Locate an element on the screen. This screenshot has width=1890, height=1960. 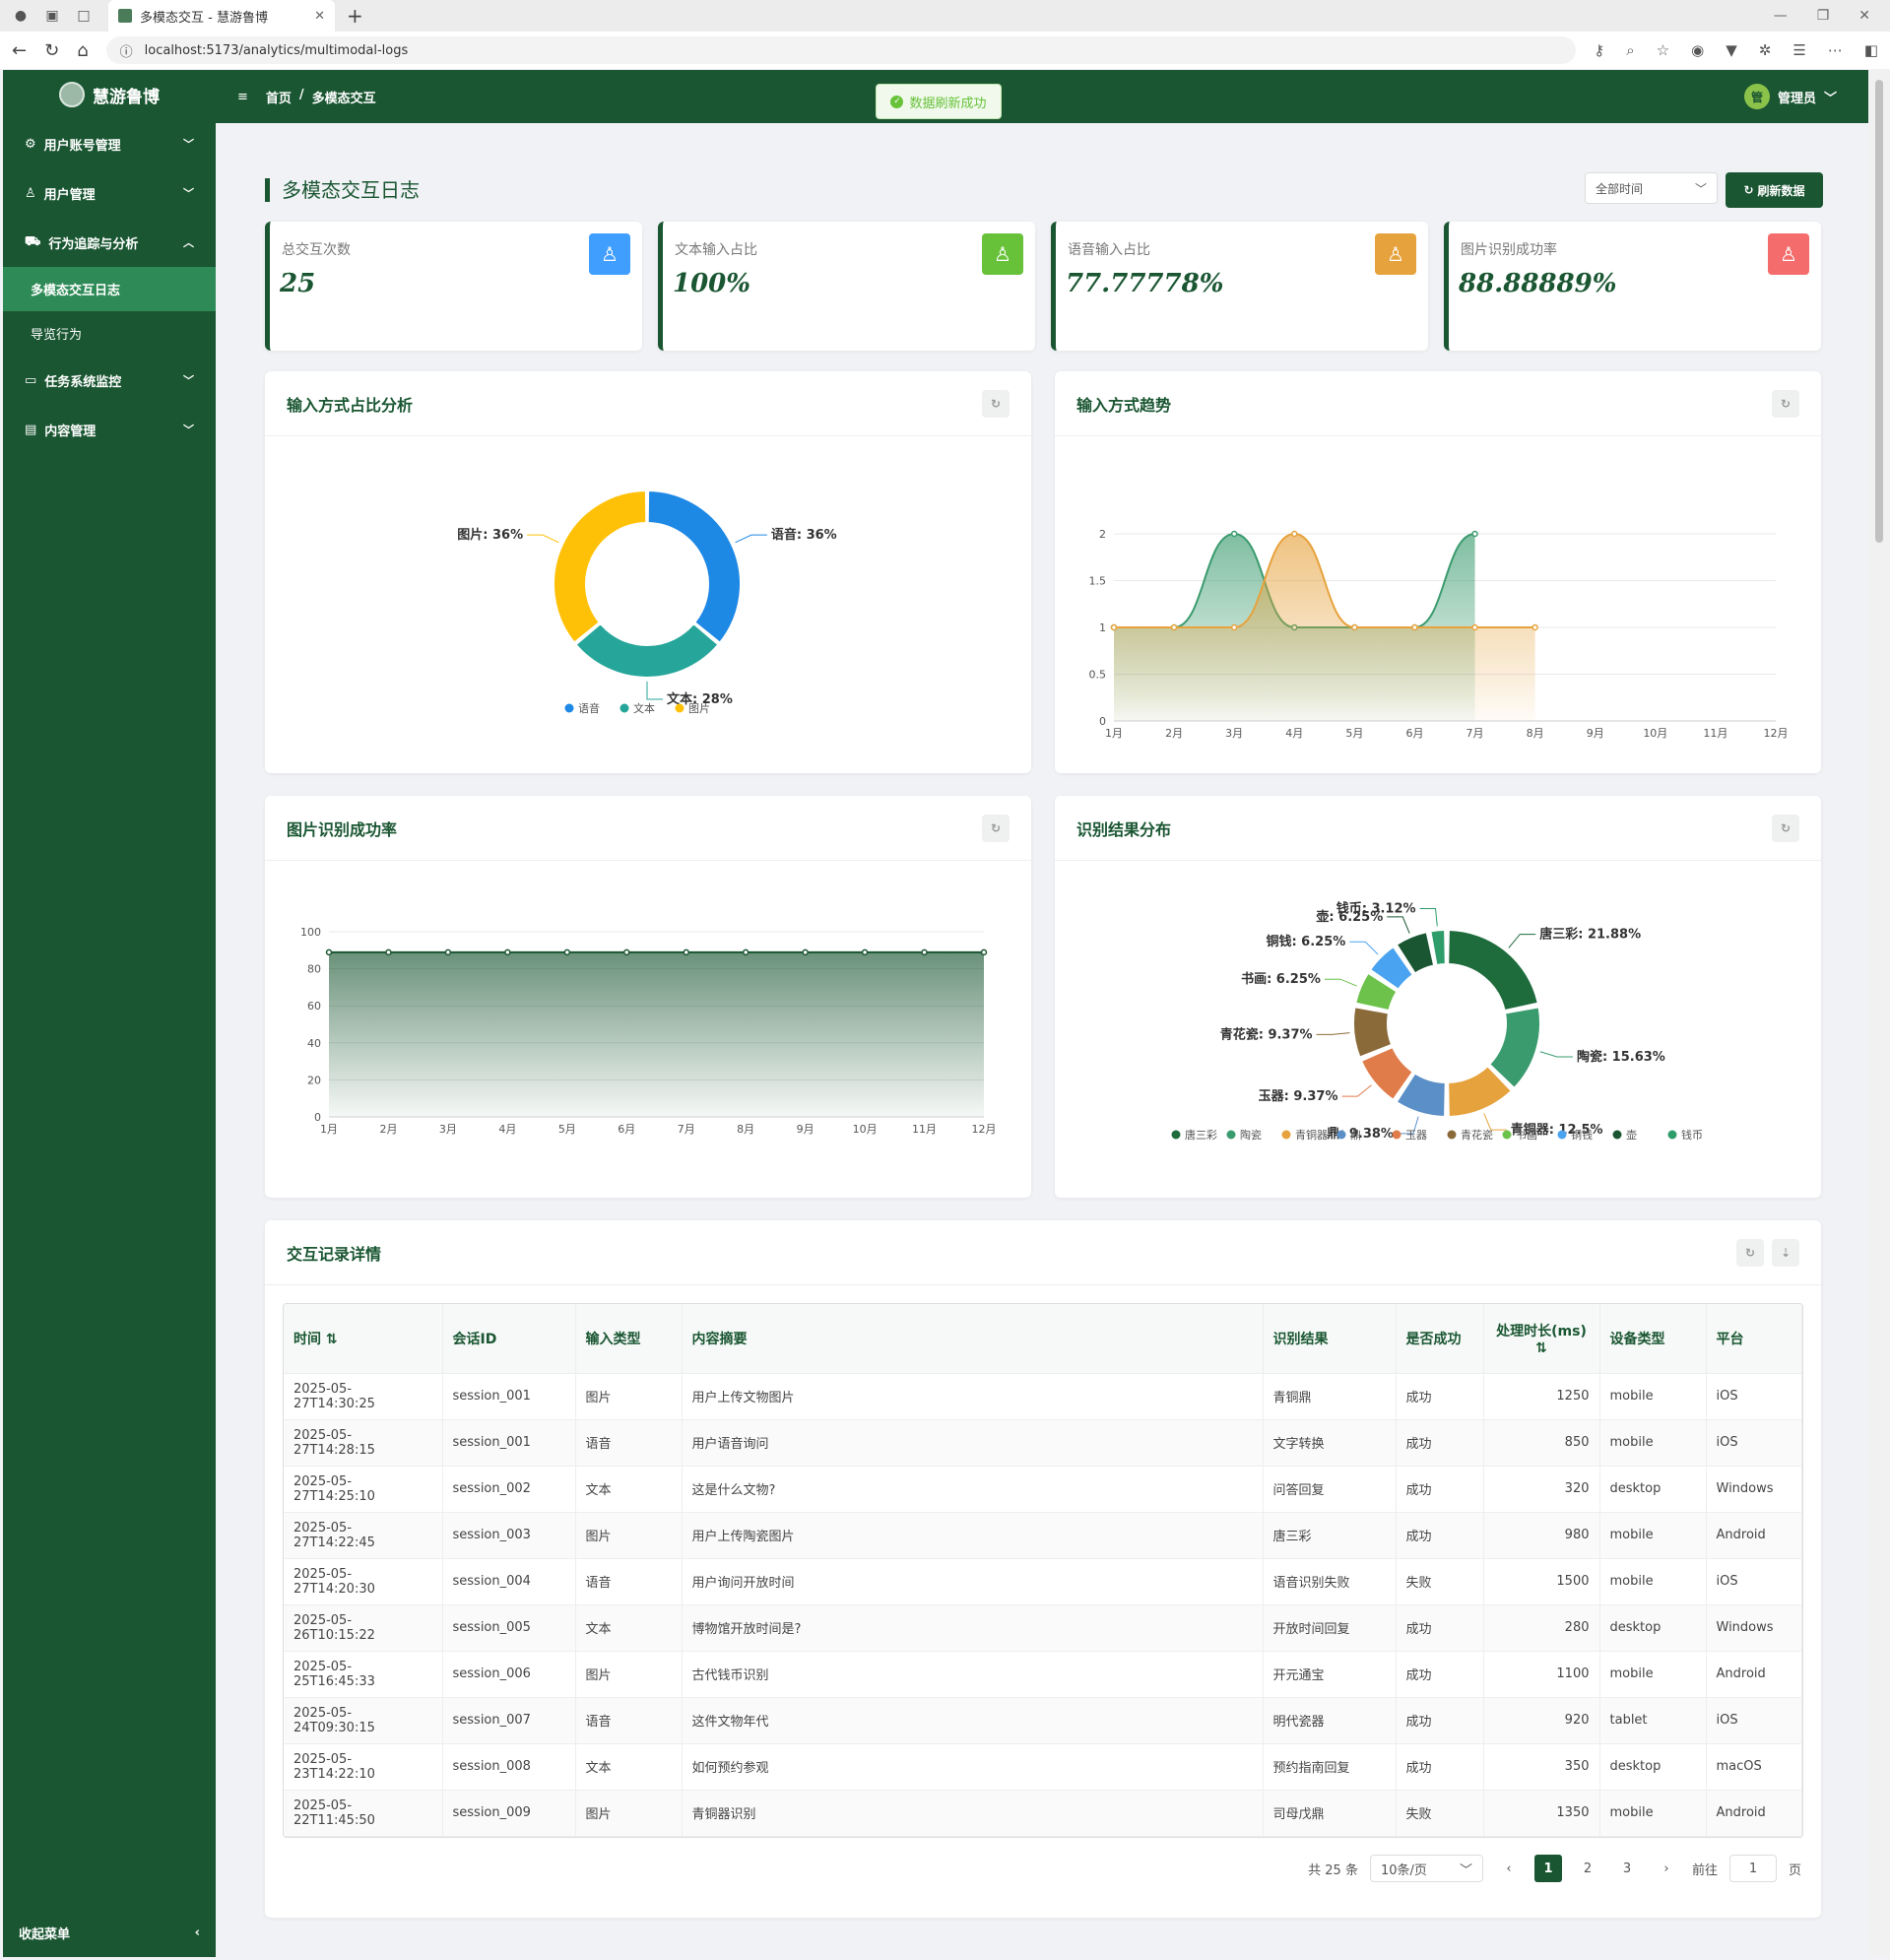
y-tick-label: 0 is located at coordinates (318, 1117).